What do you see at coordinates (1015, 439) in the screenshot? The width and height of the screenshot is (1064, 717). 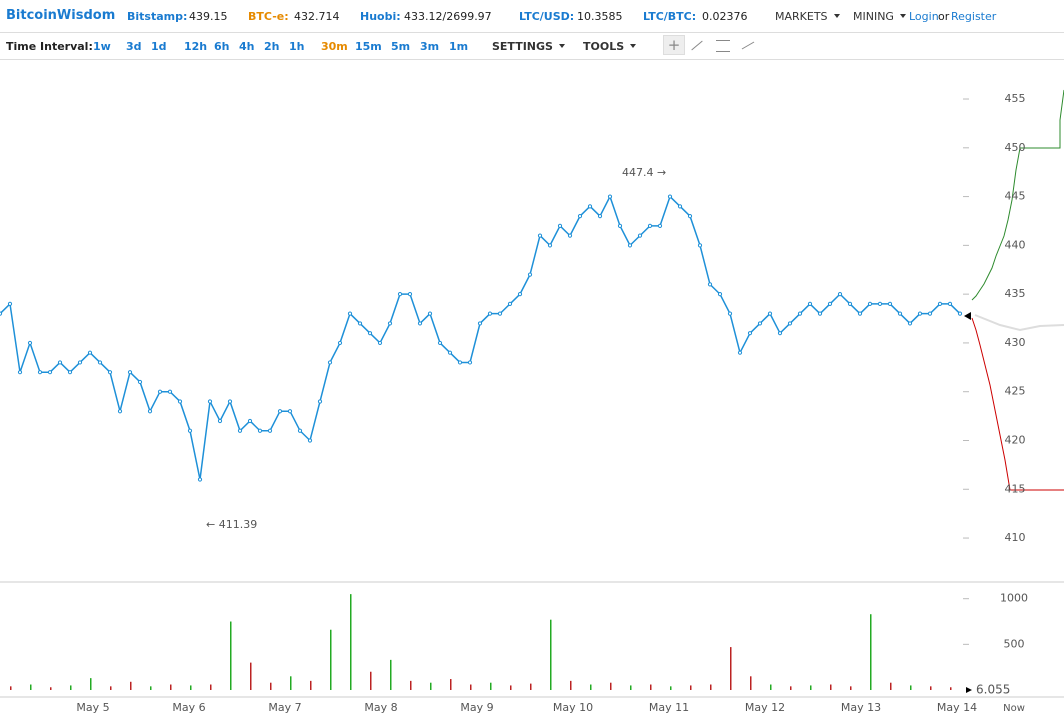 I see `y-tick-label: 420` at bounding box center [1015, 439].